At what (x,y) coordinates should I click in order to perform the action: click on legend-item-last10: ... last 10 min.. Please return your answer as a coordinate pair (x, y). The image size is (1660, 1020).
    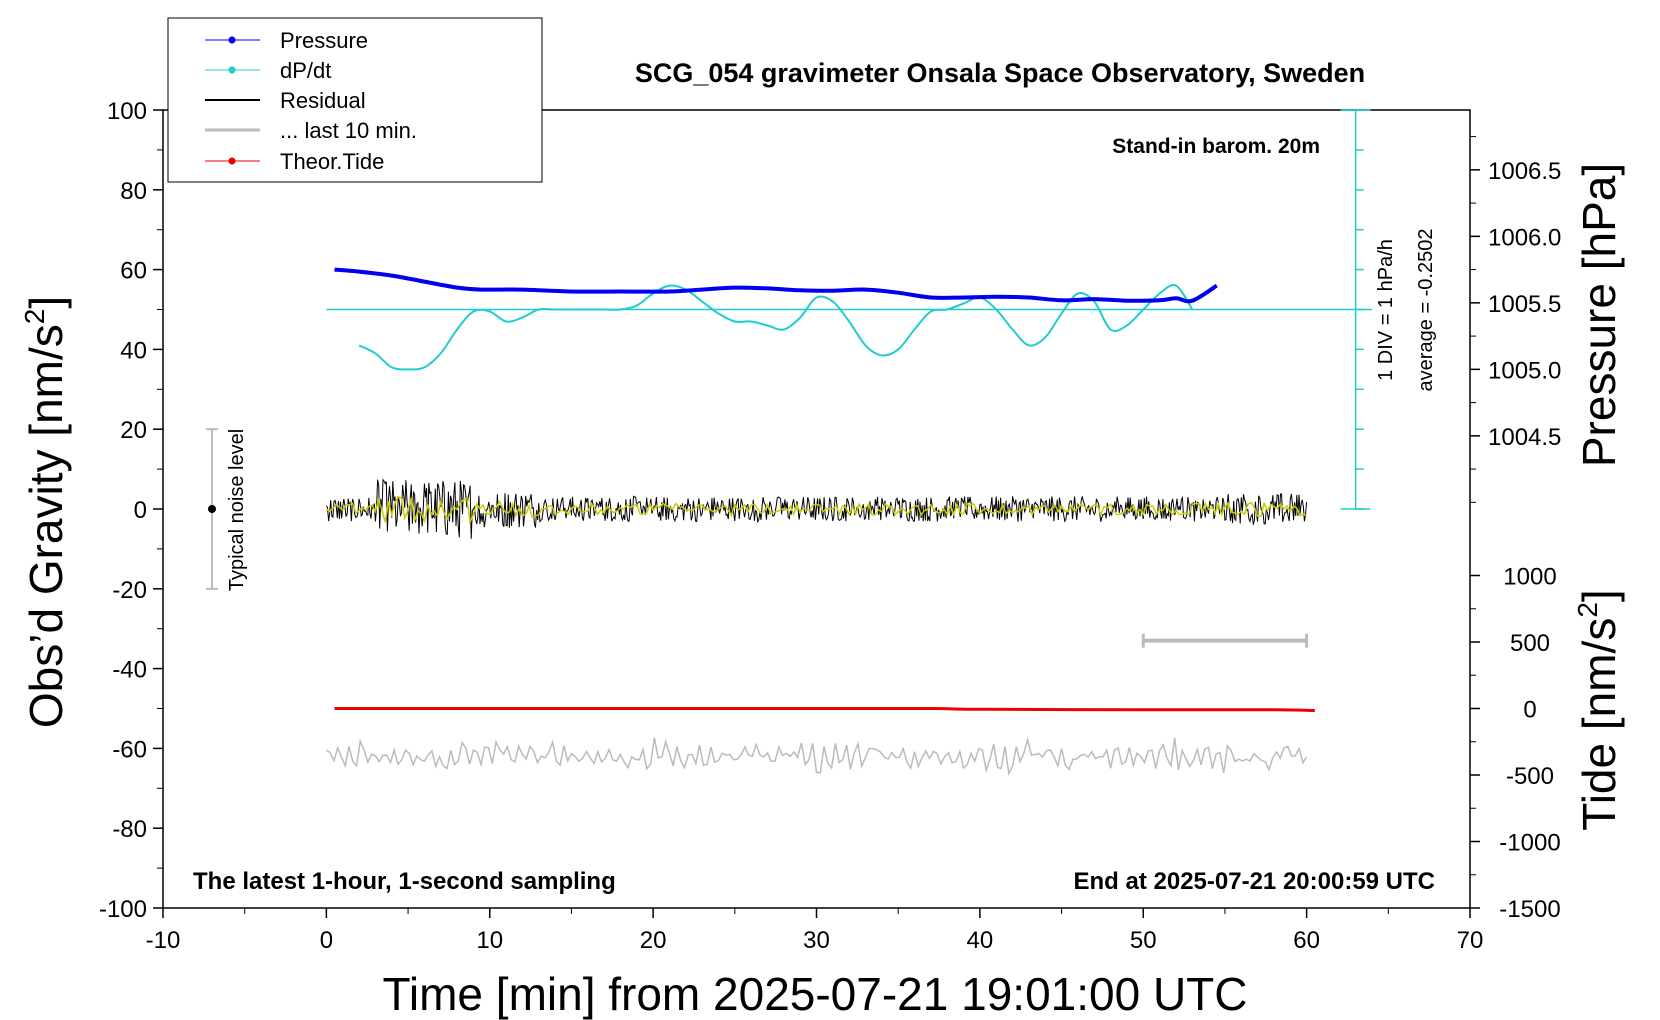
    Looking at the image, I should click on (311, 130).